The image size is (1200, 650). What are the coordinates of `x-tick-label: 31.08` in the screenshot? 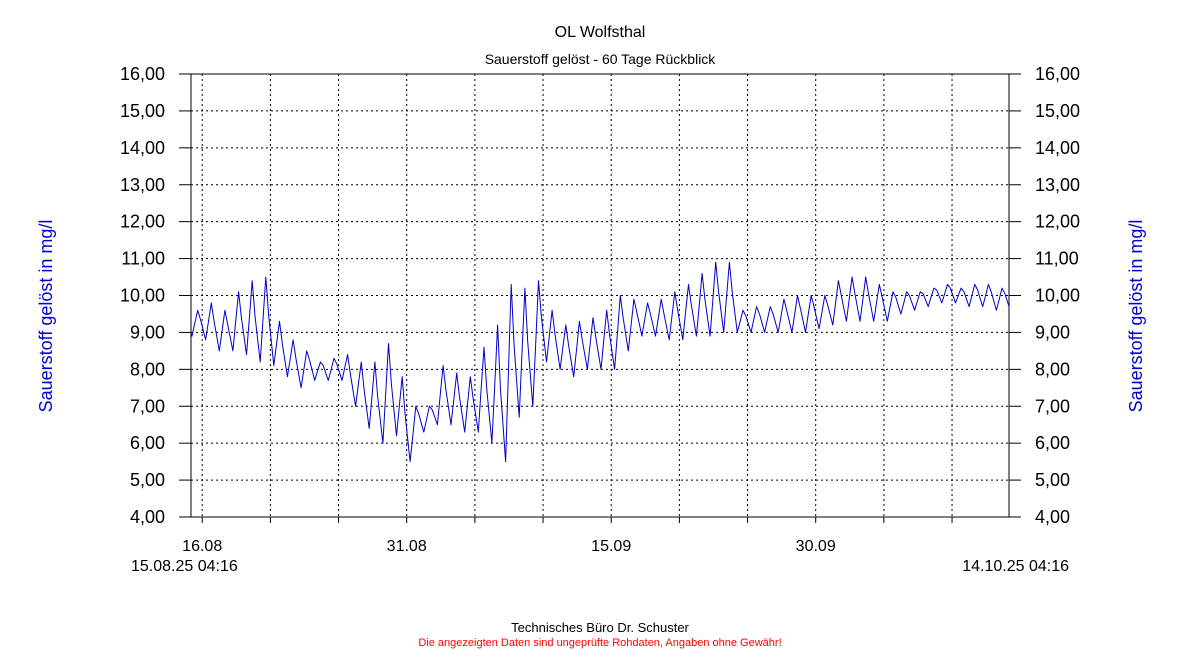 It's located at (407, 546).